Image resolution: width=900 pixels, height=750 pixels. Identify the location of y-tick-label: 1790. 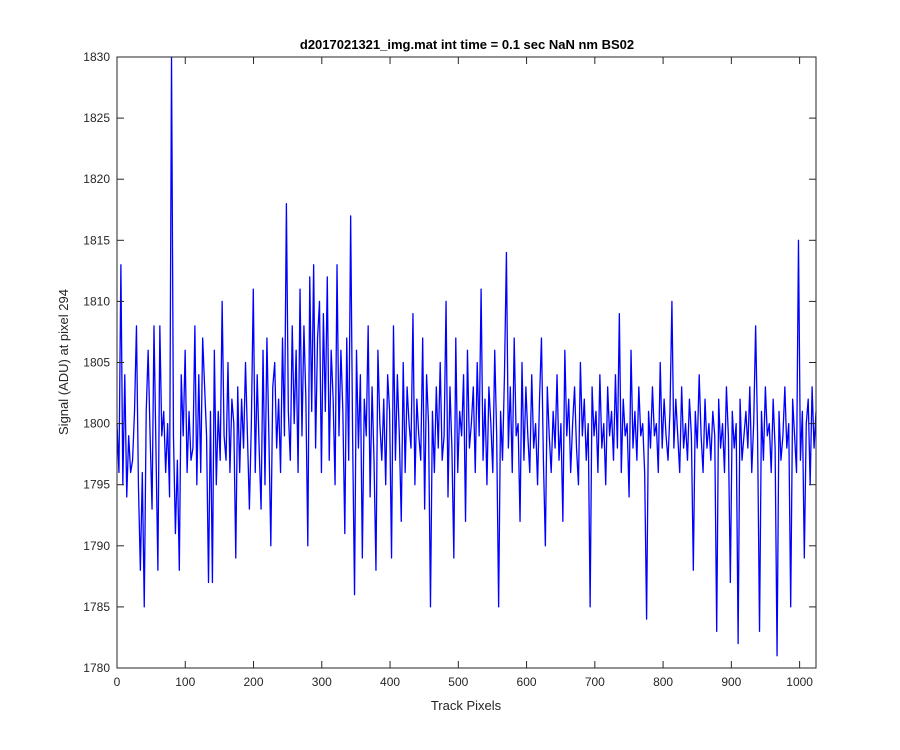
(96, 546).